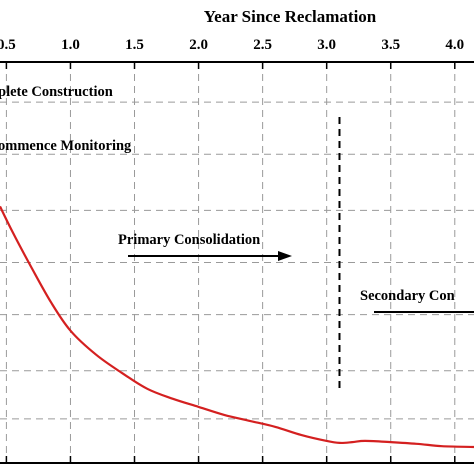 The width and height of the screenshot is (474, 474). I want to click on annotation-primary-consolidation: Primary Consolidation, so click(189, 240).